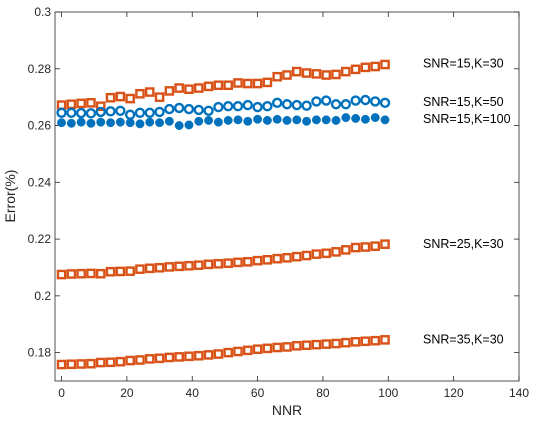  What do you see at coordinates (40, 239) in the screenshot?
I see `y-tick-label: 0.22` at bounding box center [40, 239].